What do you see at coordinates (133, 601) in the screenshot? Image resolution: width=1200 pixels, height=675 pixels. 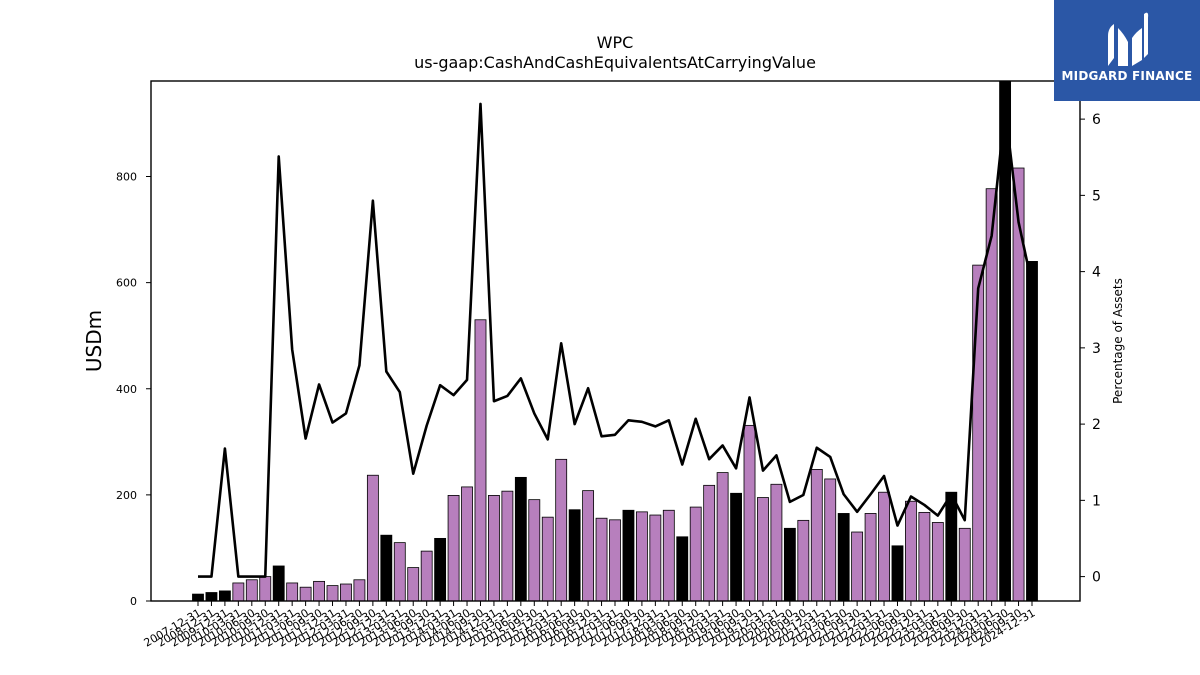 I see `y-tick-label: 0` at bounding box center [133, 601].